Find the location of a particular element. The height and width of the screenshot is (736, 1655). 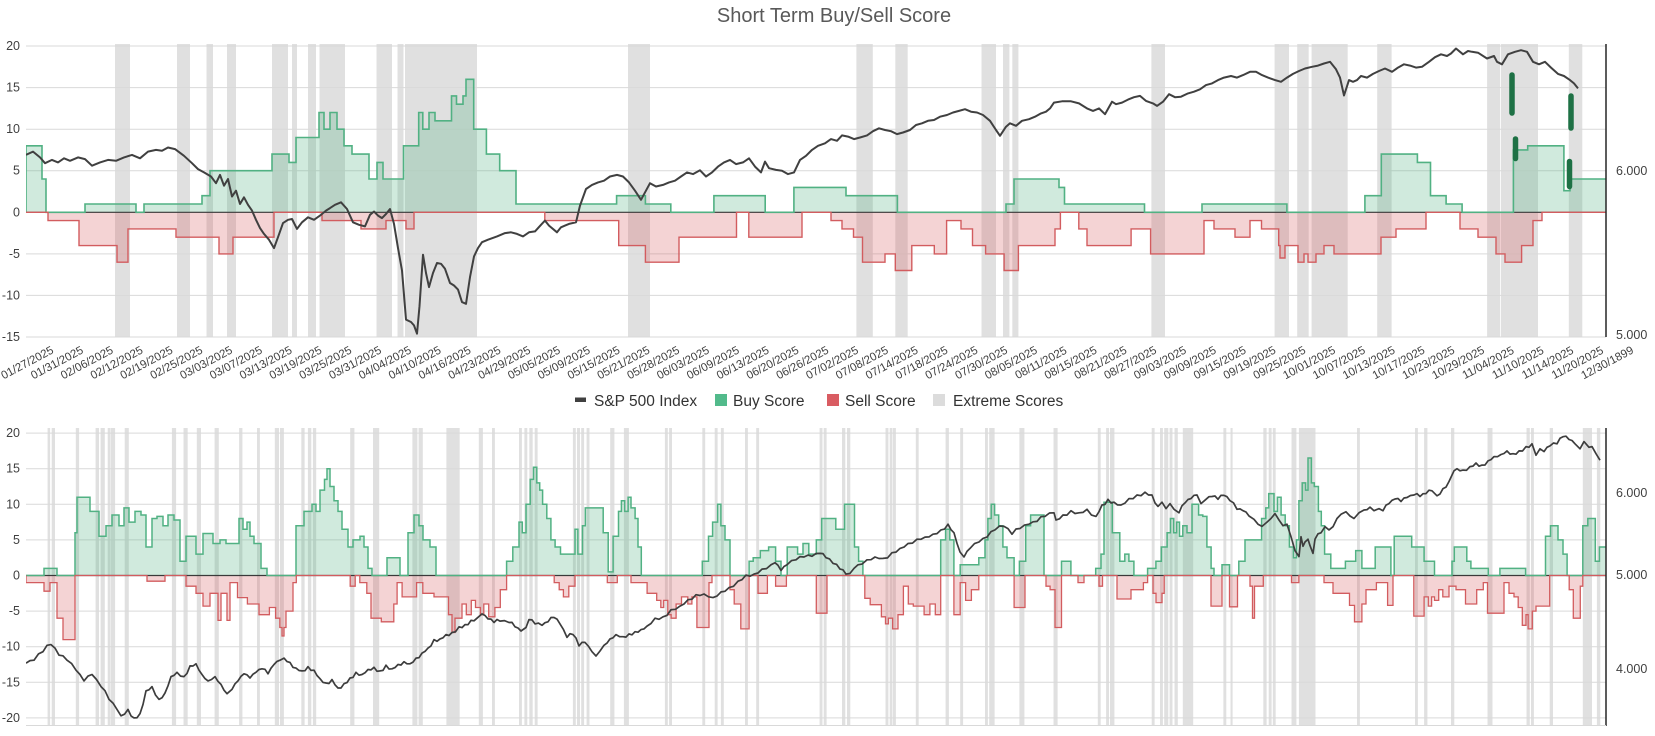

svg-text: Short Term Buy/Sell Score is located at coordinates (834, 16).